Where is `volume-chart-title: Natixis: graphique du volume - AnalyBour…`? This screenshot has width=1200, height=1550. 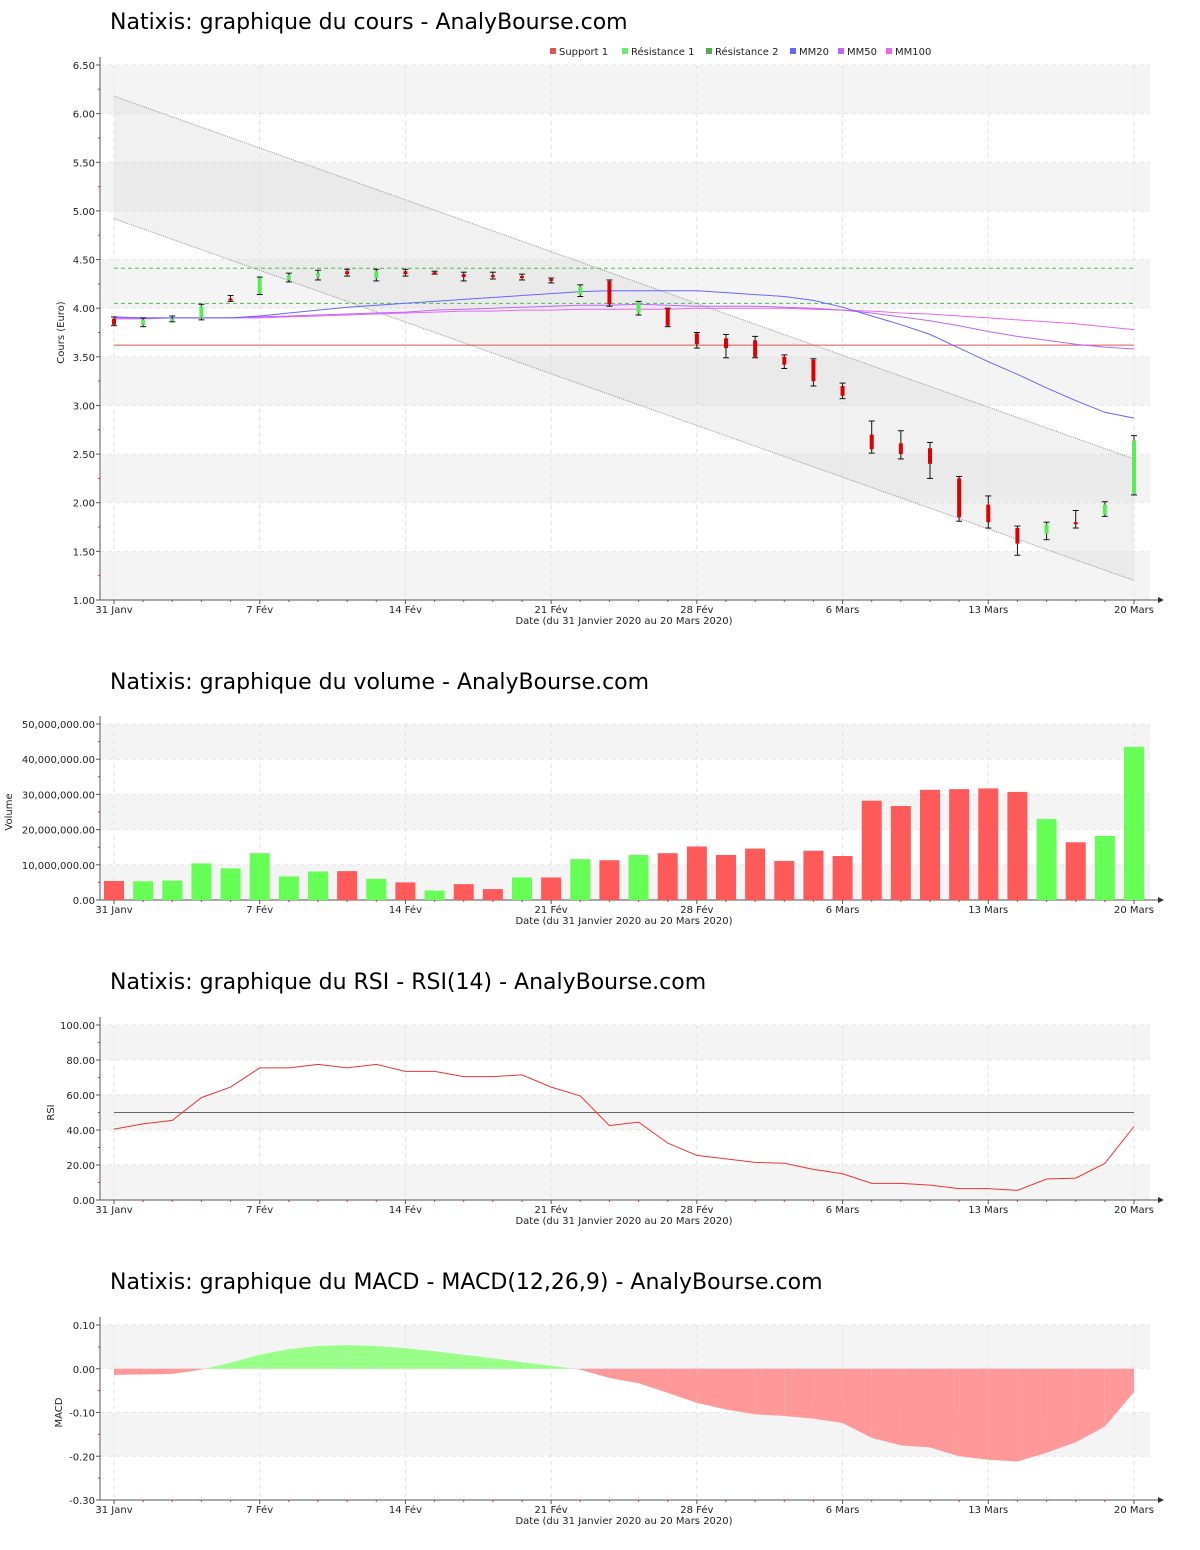 volume-chart-title: Natixis: graphique du volume - AnalyBour… is located at coordinates (380, 682).